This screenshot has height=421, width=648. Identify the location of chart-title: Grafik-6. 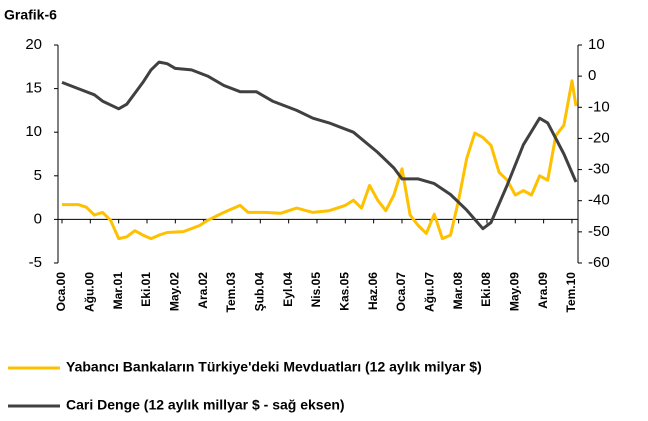
(30, 15).